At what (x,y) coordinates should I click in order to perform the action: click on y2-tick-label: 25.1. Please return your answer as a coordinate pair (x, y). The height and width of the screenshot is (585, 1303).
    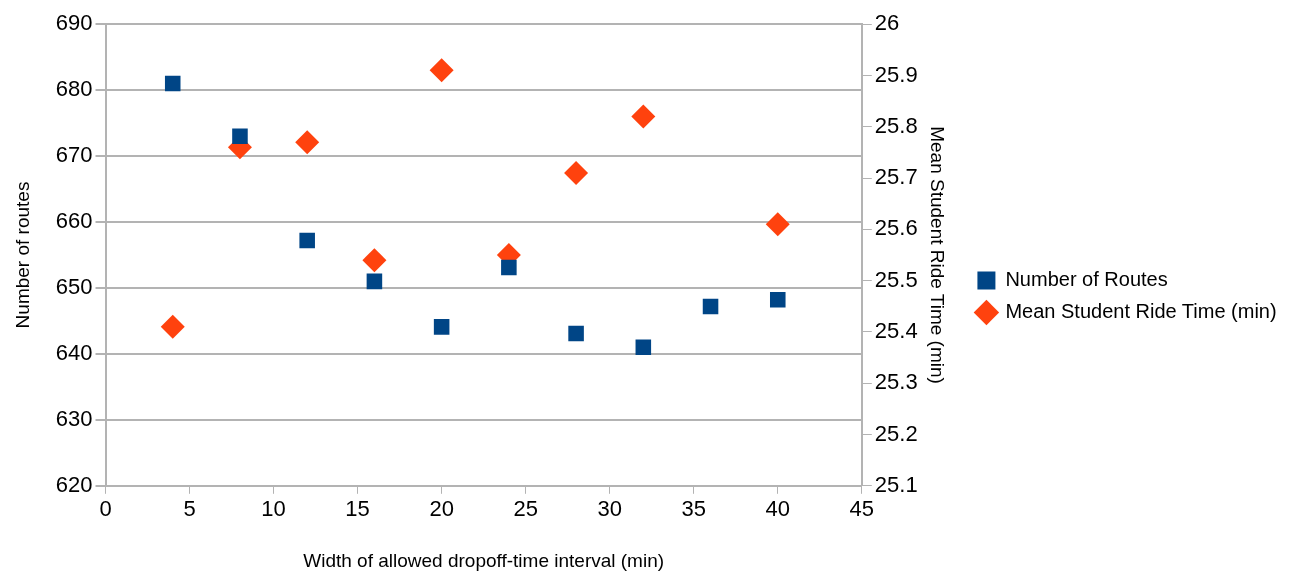
    Looking at the image, I should click on (896, 484).